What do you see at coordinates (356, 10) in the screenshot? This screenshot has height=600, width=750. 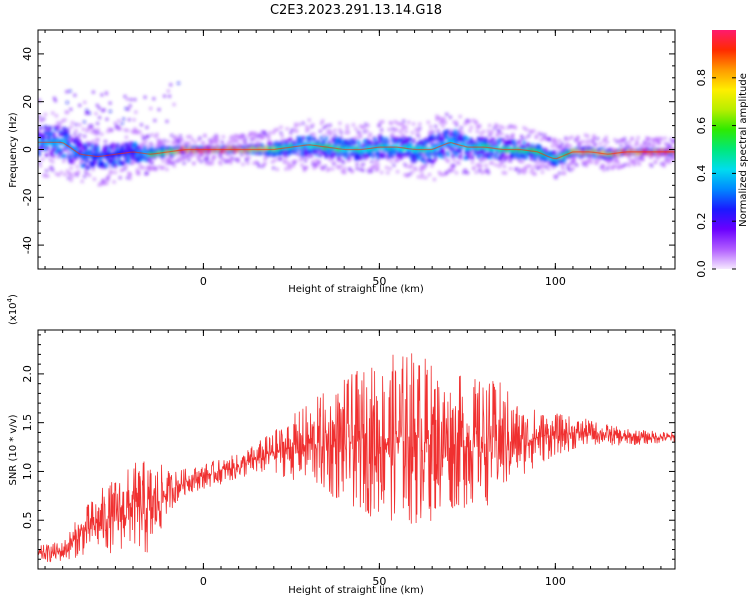 I see `figure-title: C2E3.2023.291.13.14.G18` at bounding box center [356, 10].